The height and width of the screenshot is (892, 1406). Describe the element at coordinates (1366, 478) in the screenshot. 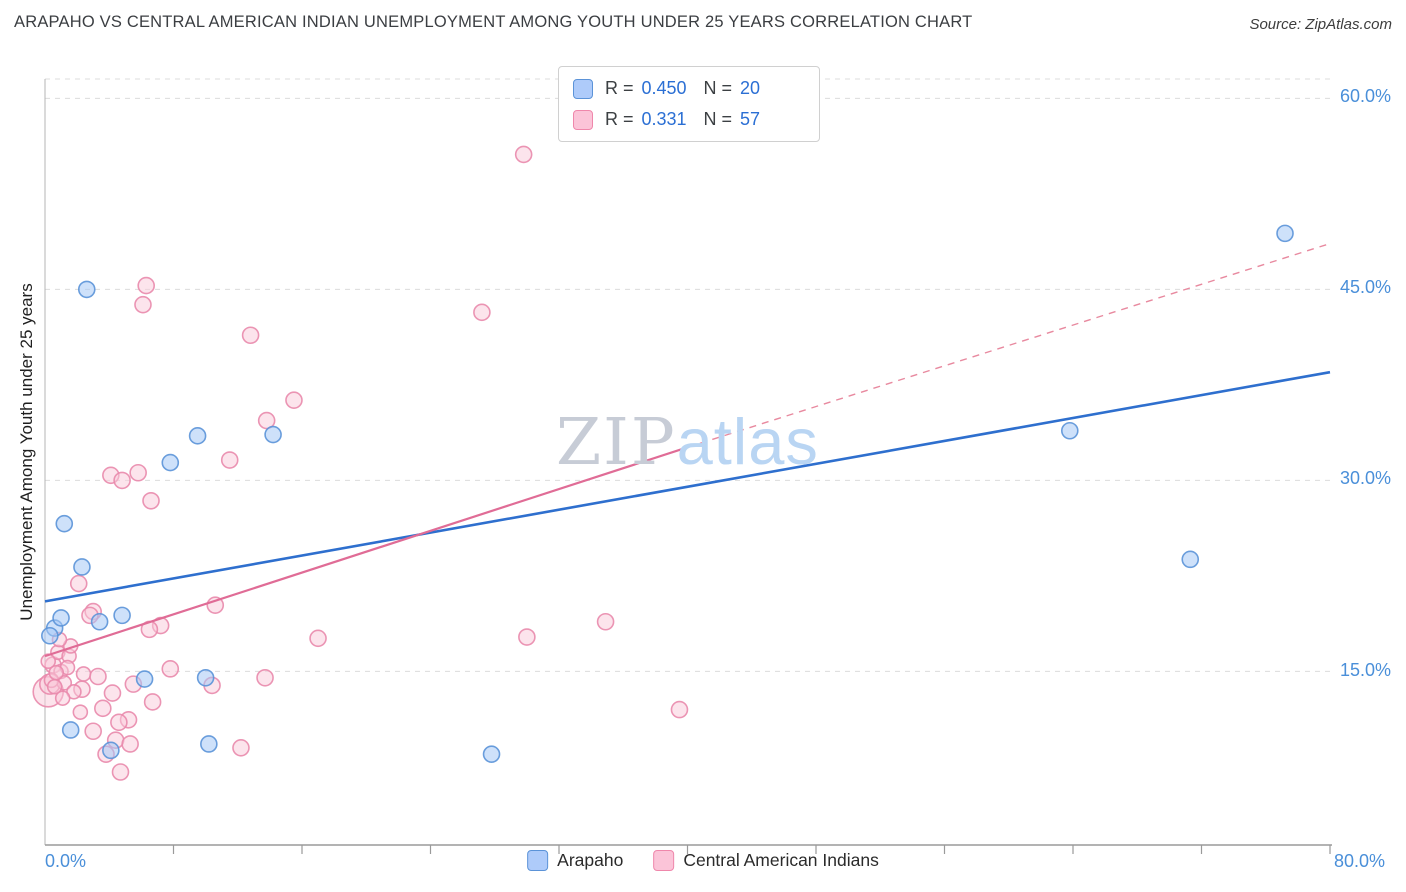

I see `y-tick-30: 30.0%` at that location.